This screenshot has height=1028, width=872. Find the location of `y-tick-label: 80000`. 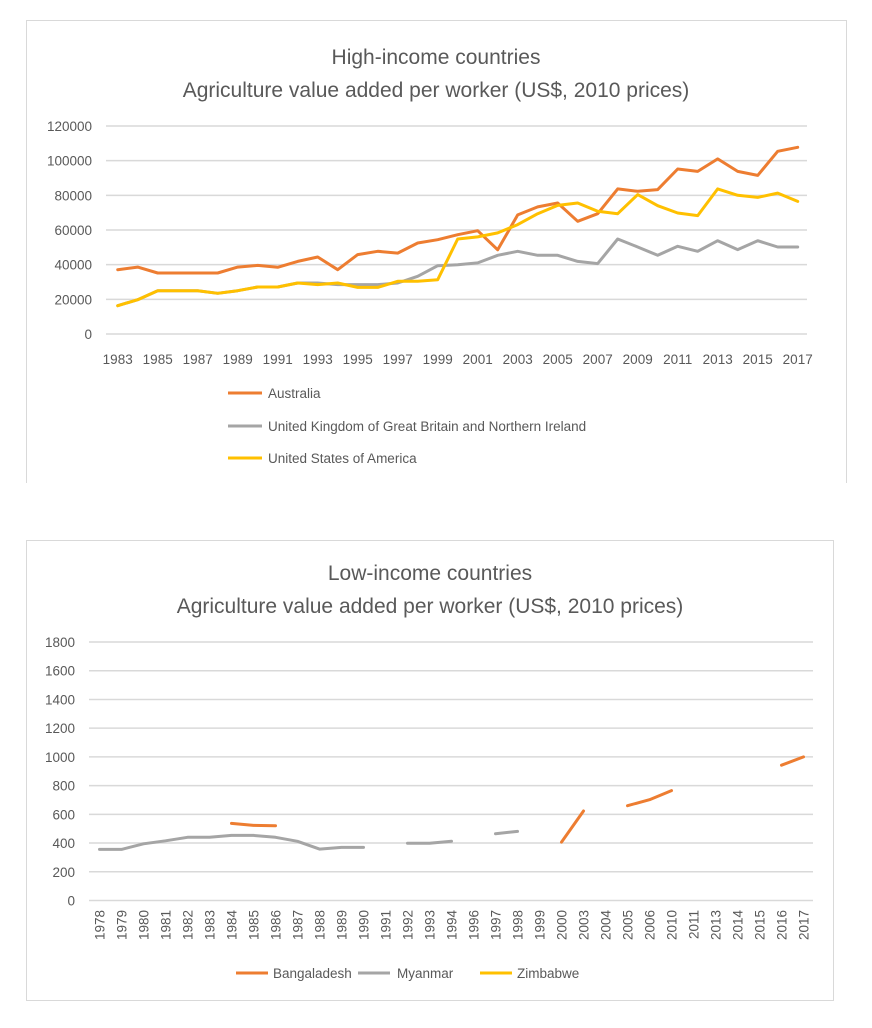

y-tick-label: 80000 is located at coordinates (73, 195).